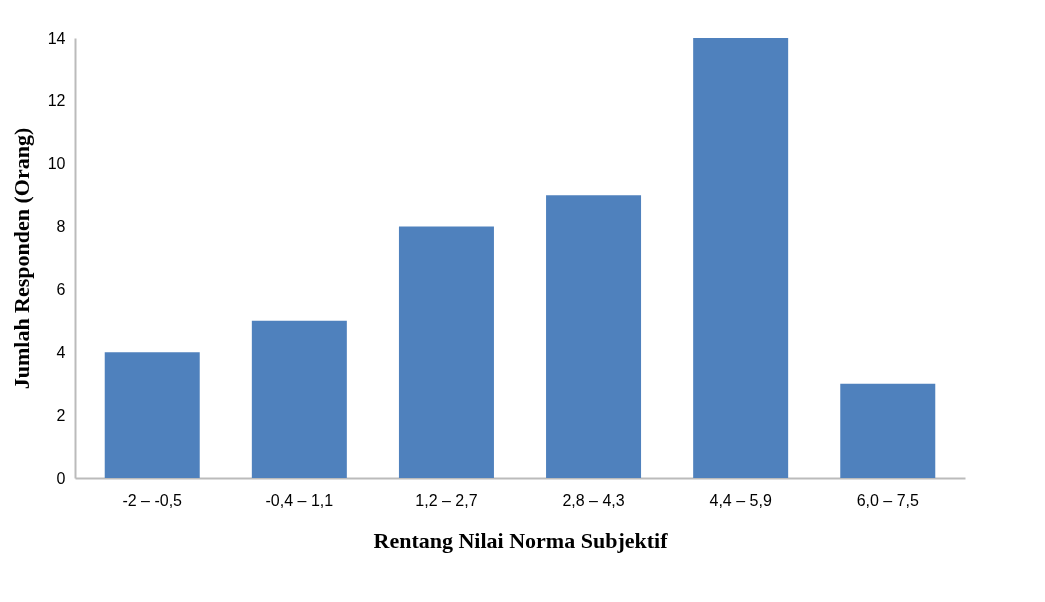 This screenshot has width=1045, height=602. I want to click on x-tick-label: 1,2 – 2,7, so click(446, 500).